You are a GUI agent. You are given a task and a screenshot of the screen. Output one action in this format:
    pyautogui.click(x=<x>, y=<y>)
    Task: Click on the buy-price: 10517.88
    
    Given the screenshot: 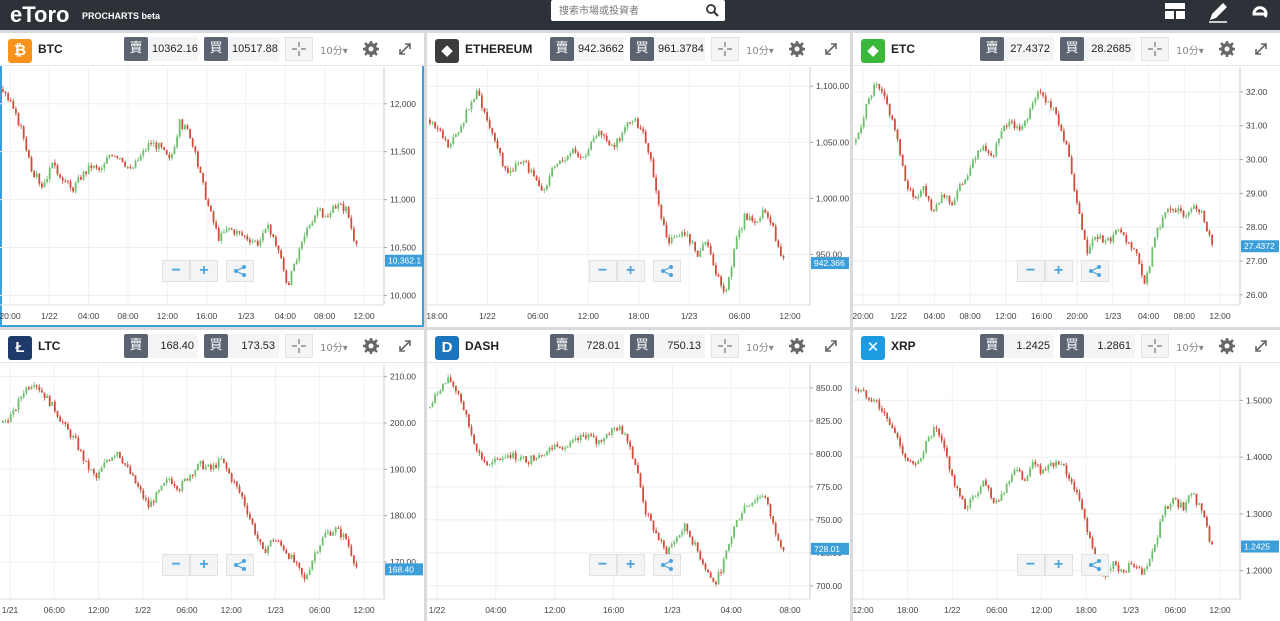 What is the action you would take?
    pyautogui.click(x=253, y=49)
    